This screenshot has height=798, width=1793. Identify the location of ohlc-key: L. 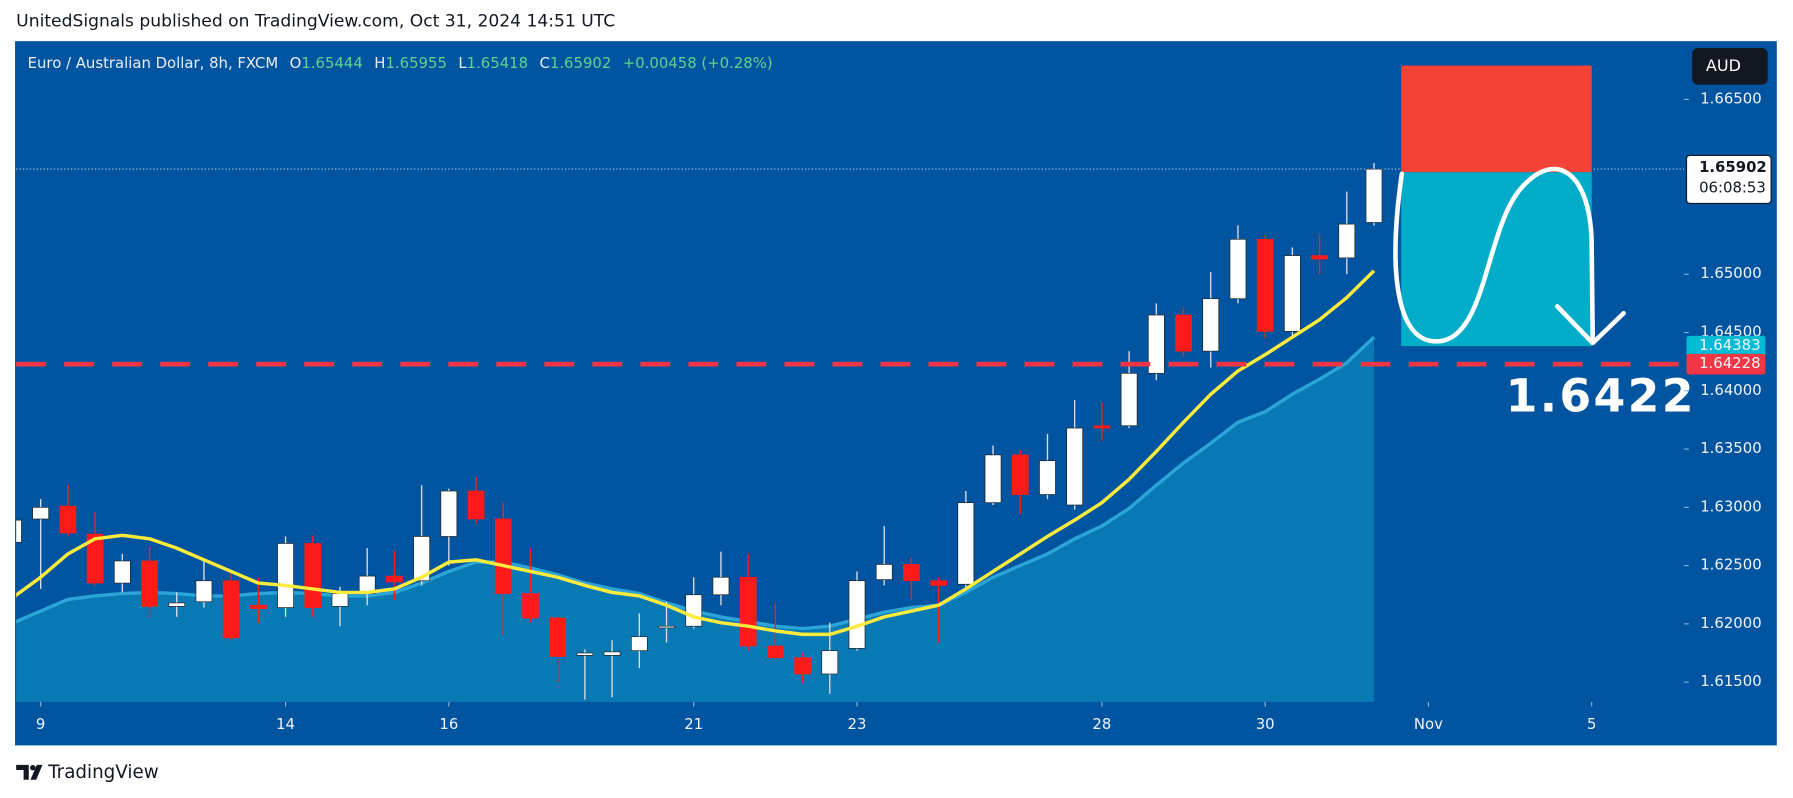
(462, 63).